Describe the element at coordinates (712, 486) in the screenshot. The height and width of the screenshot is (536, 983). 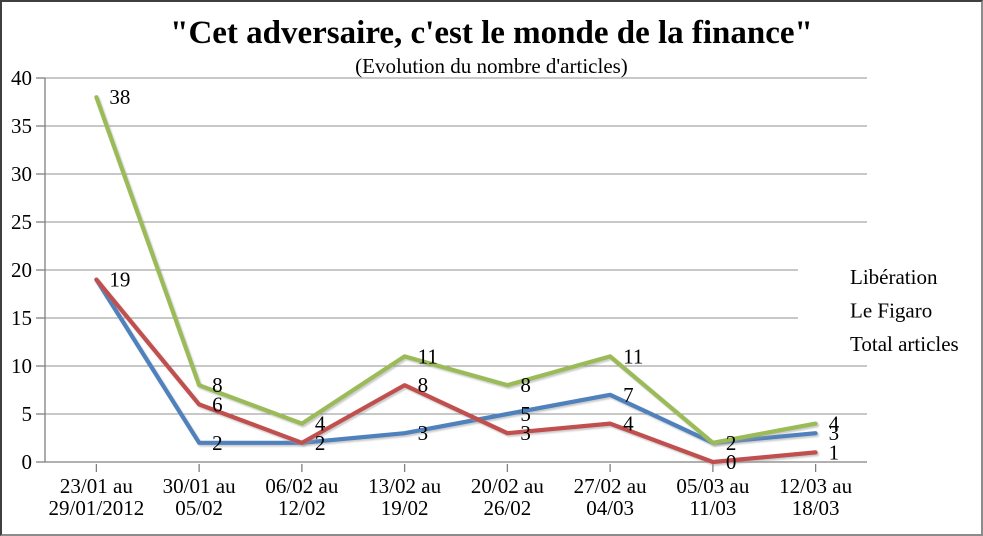
I see `svg-text: 05/03 au` at that location.